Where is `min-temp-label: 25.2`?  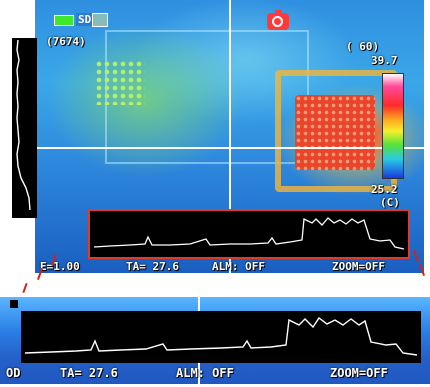
min-temp-label: 25.2 is located at coordinates (384, 189).